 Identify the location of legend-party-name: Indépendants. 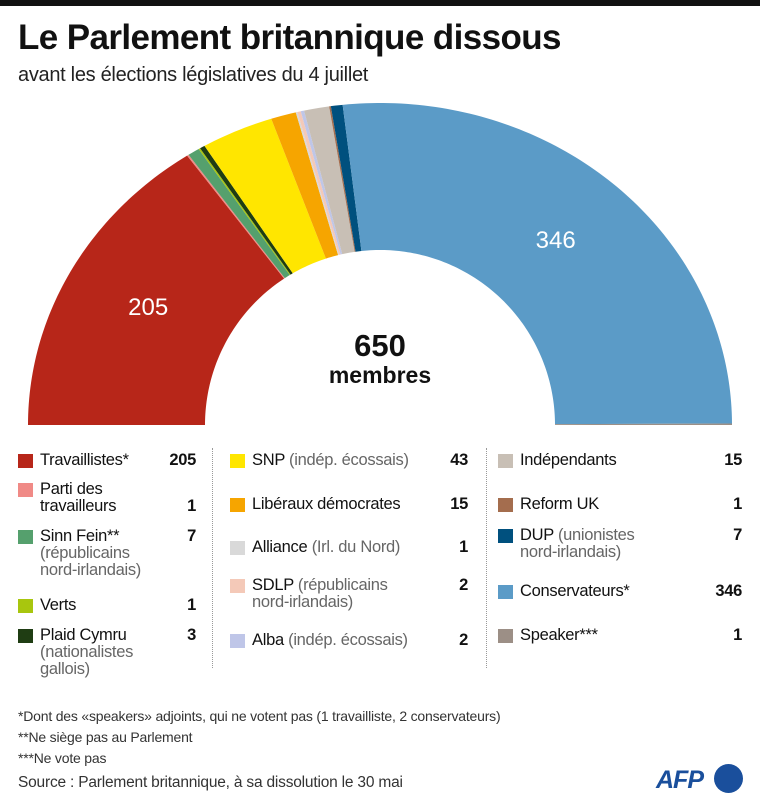
(568, 460).